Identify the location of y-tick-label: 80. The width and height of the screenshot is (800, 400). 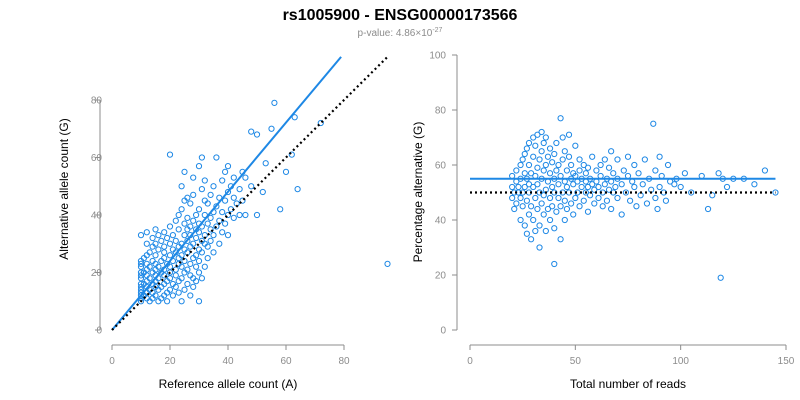
(97, 101).